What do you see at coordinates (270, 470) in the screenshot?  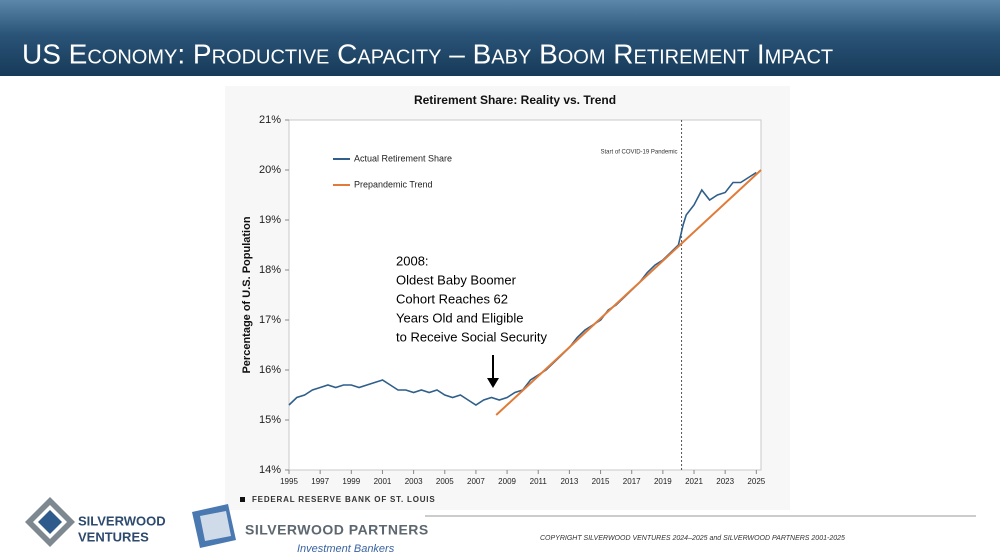 I see `y-tick-label: 14%` at bounding box center [270, 470].